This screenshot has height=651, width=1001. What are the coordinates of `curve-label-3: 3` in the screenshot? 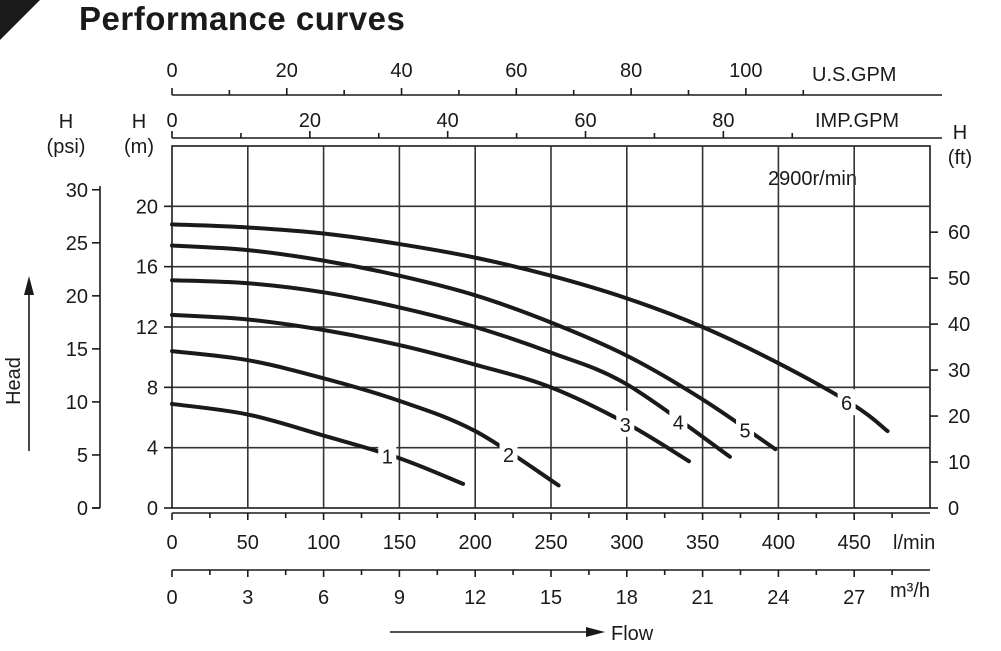 It's located at (625, 426).